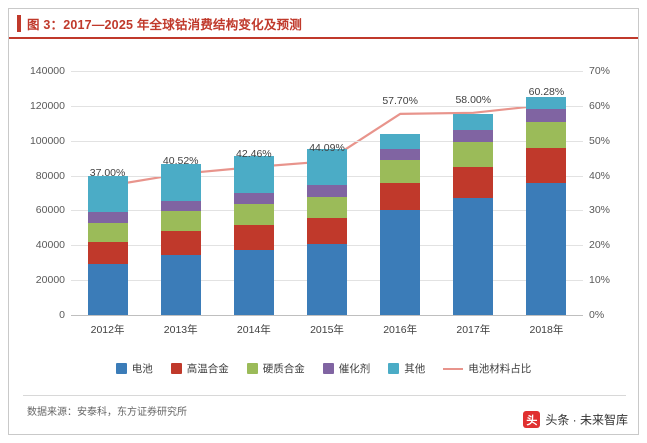 This screenshot has height=443, width=647. I want to click on chart-title-bar: 图 3：2017—2025 年全球钴消费结构变化及预测, so click(323, 24).